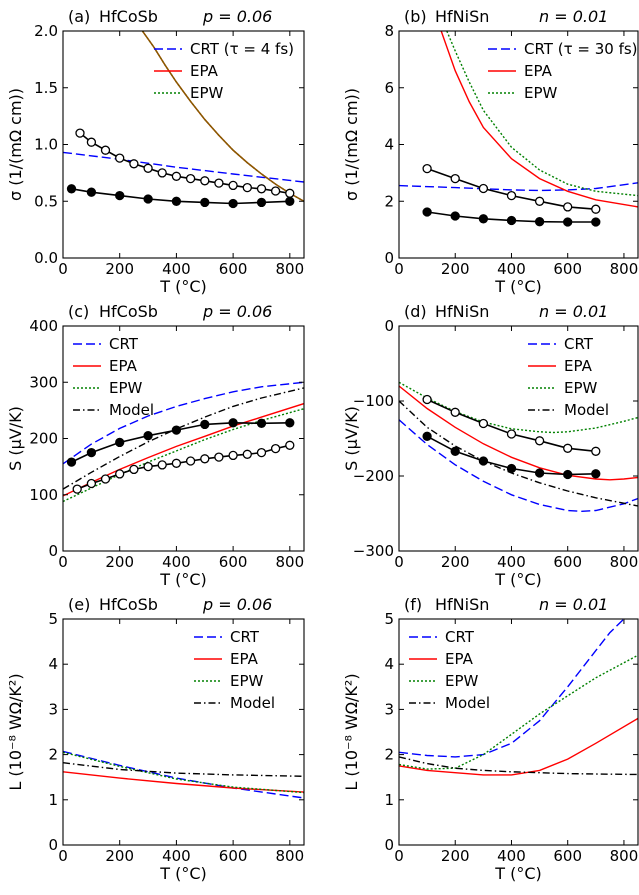 The height and width of the screenshot is (895, 639). Describe the element at coordinates (573, 16) in the screenshot. I see `panel-carrier-b: n = 0.01` at that location.